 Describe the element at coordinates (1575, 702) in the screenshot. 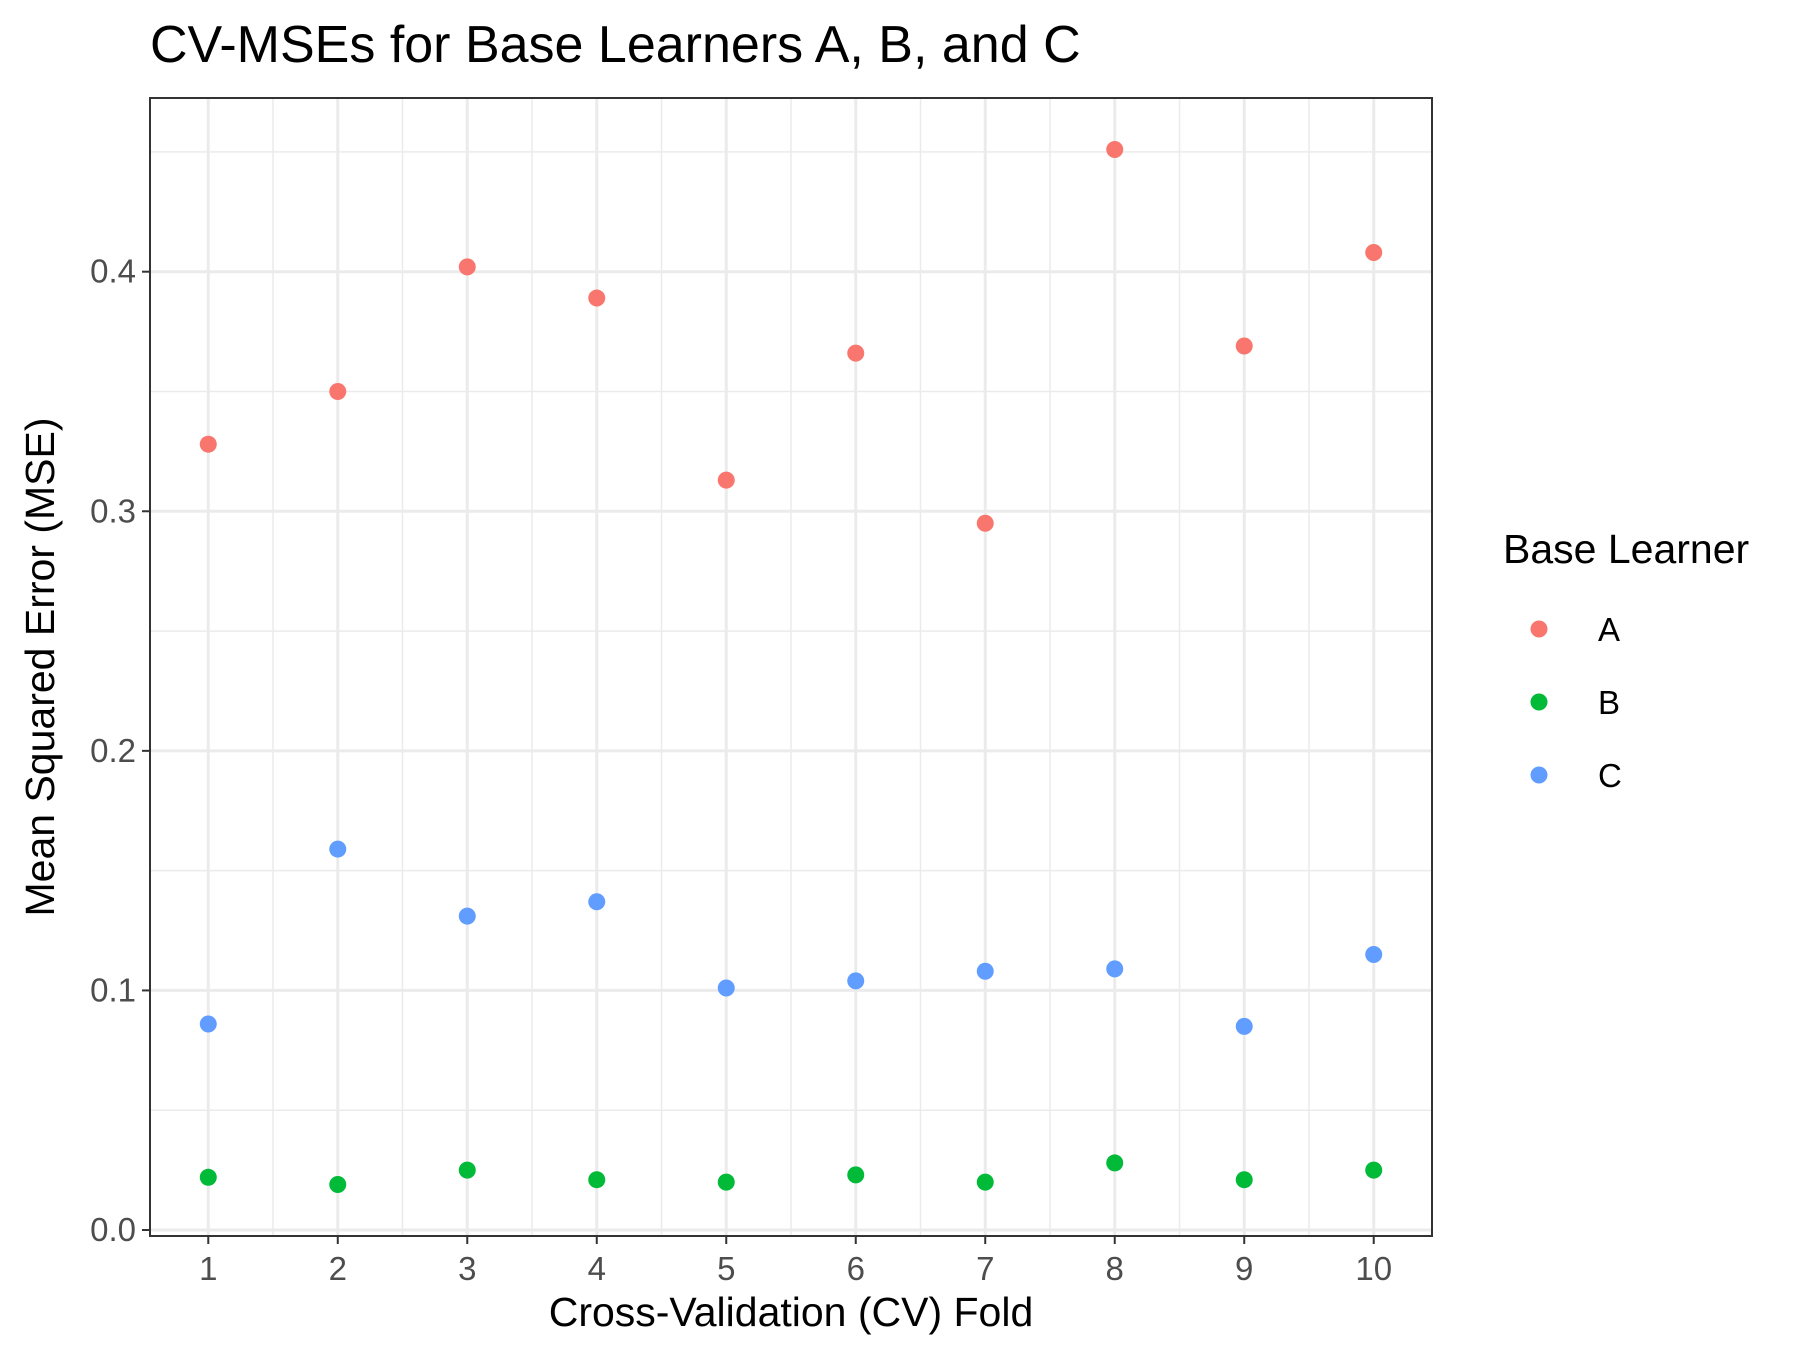

I see `legend-item-B: B` at that location.